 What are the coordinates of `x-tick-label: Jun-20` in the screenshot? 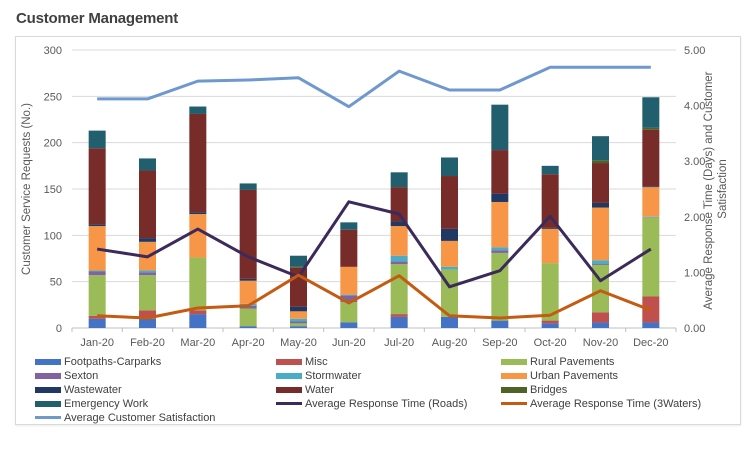 It's located at (349, 343).